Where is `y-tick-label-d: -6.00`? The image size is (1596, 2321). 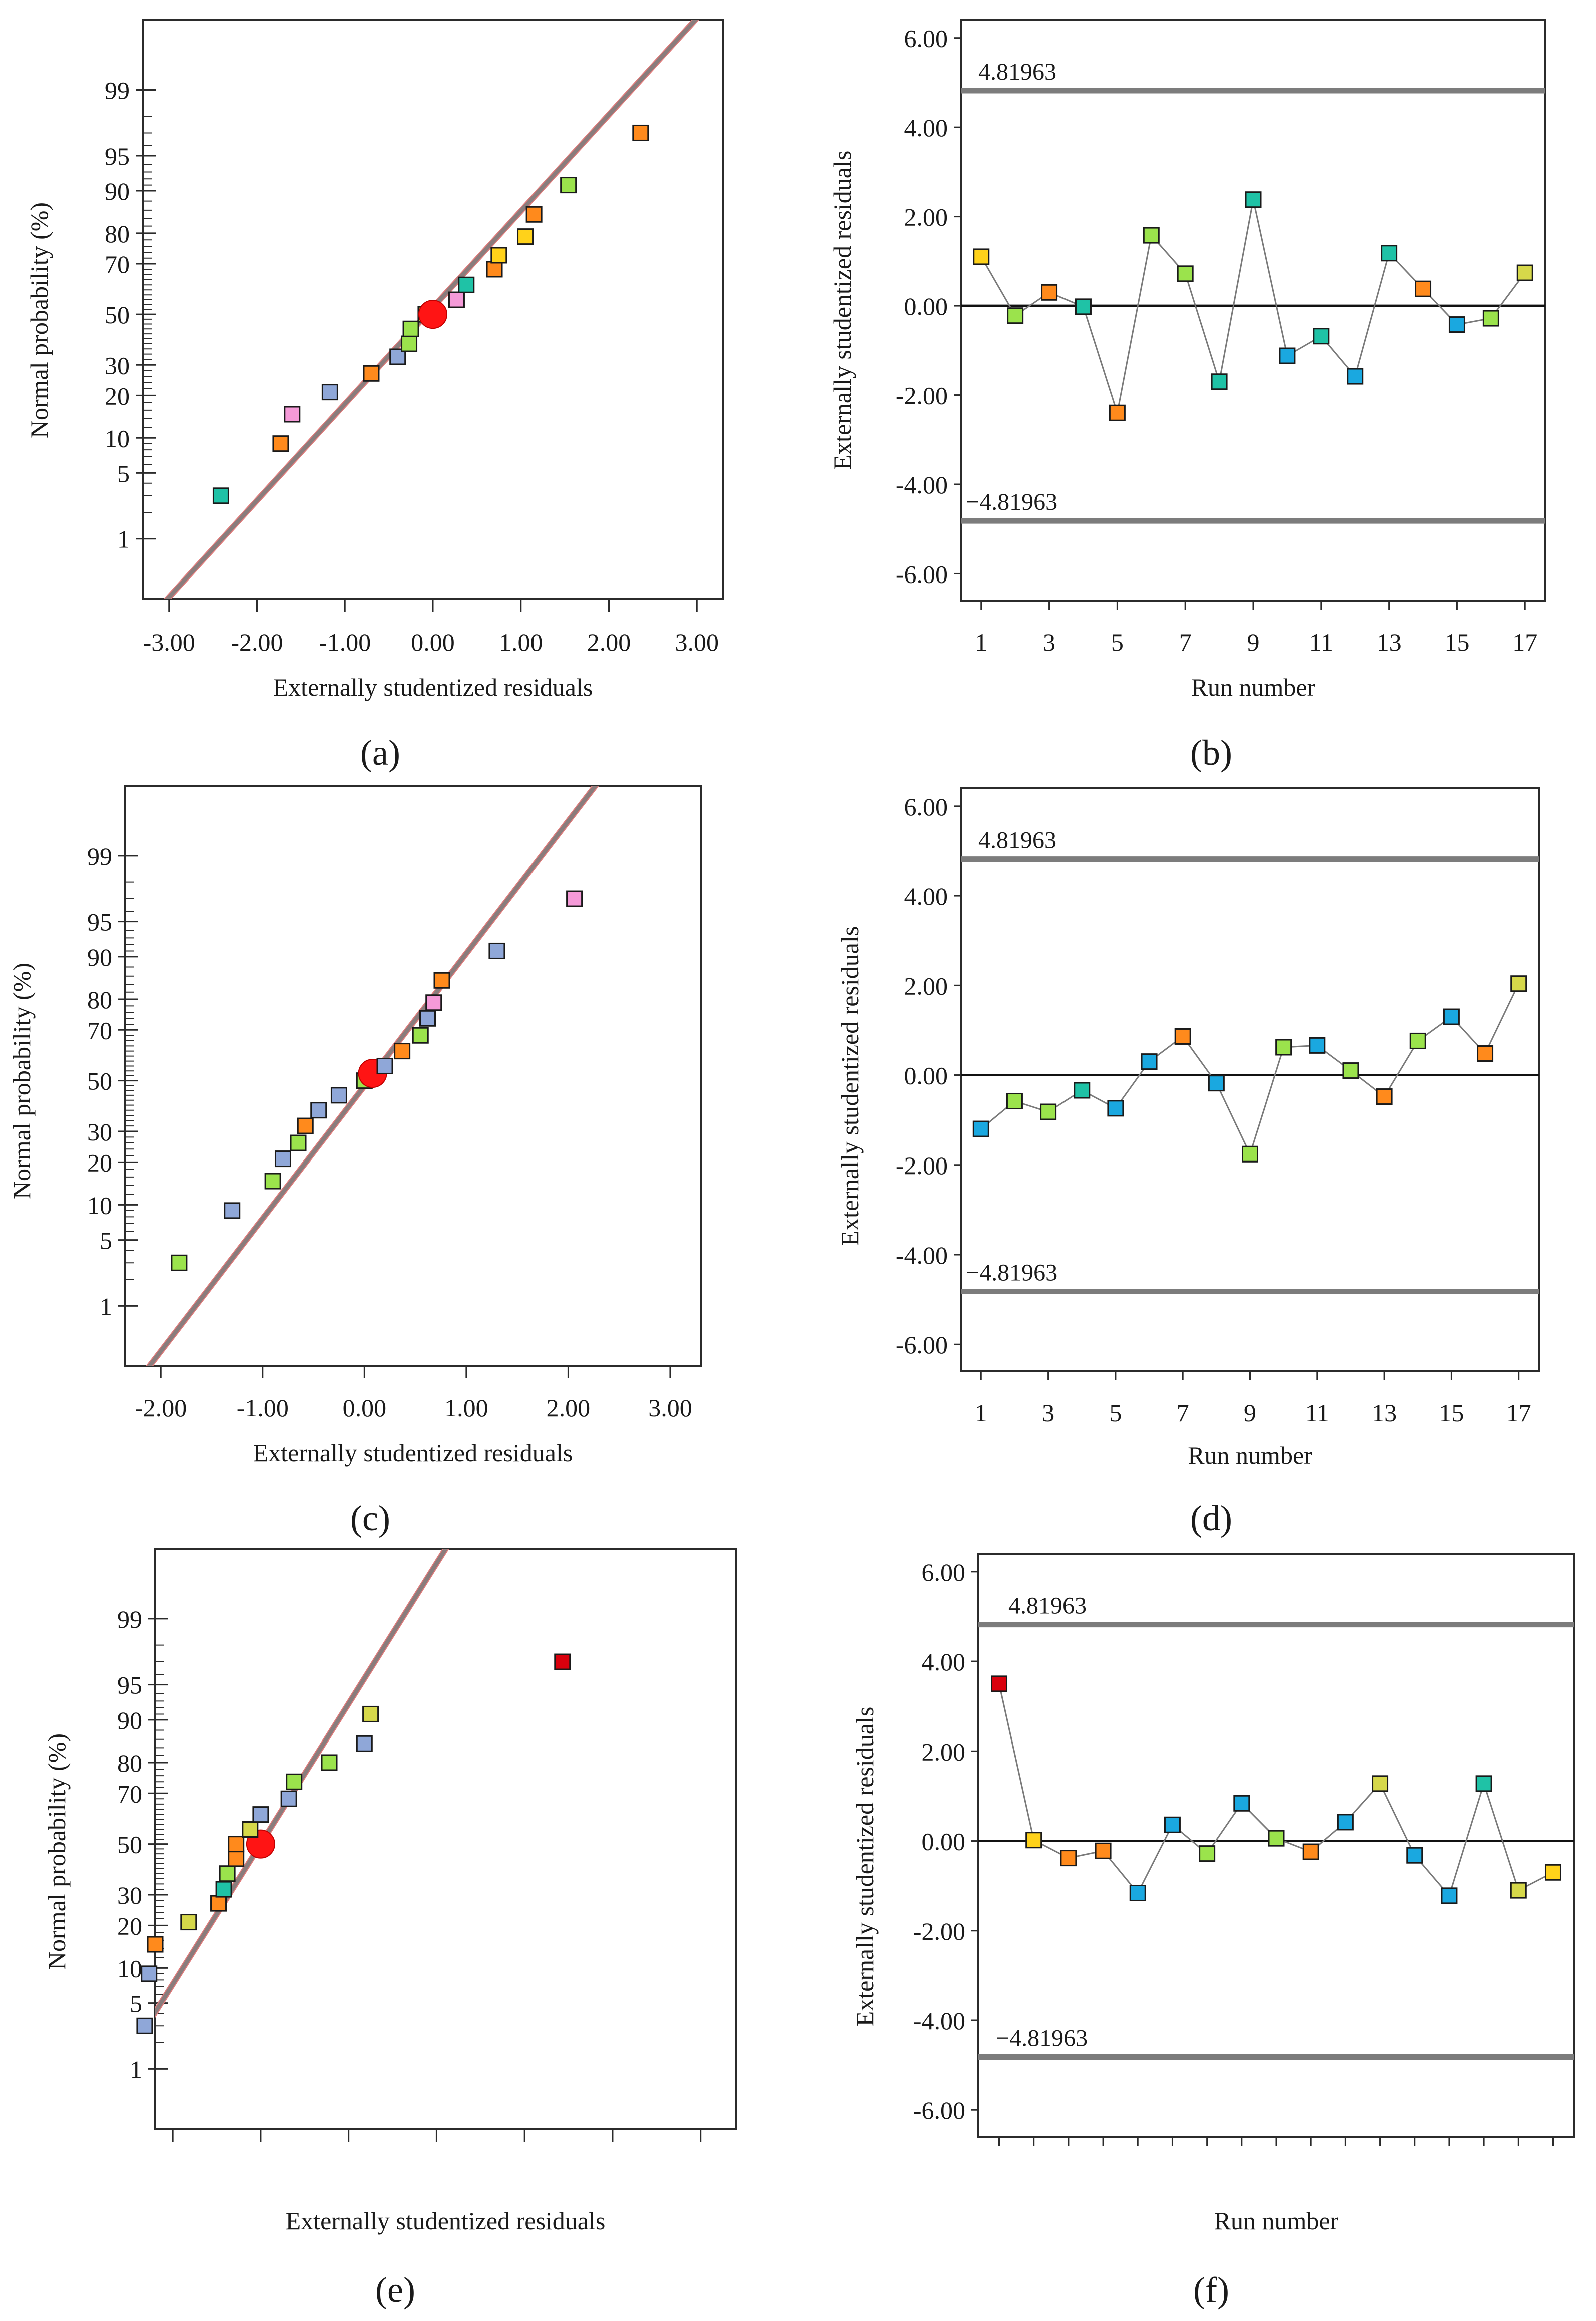
y-tick-label-d: -6.00 is located at coordinates (922, 1345).